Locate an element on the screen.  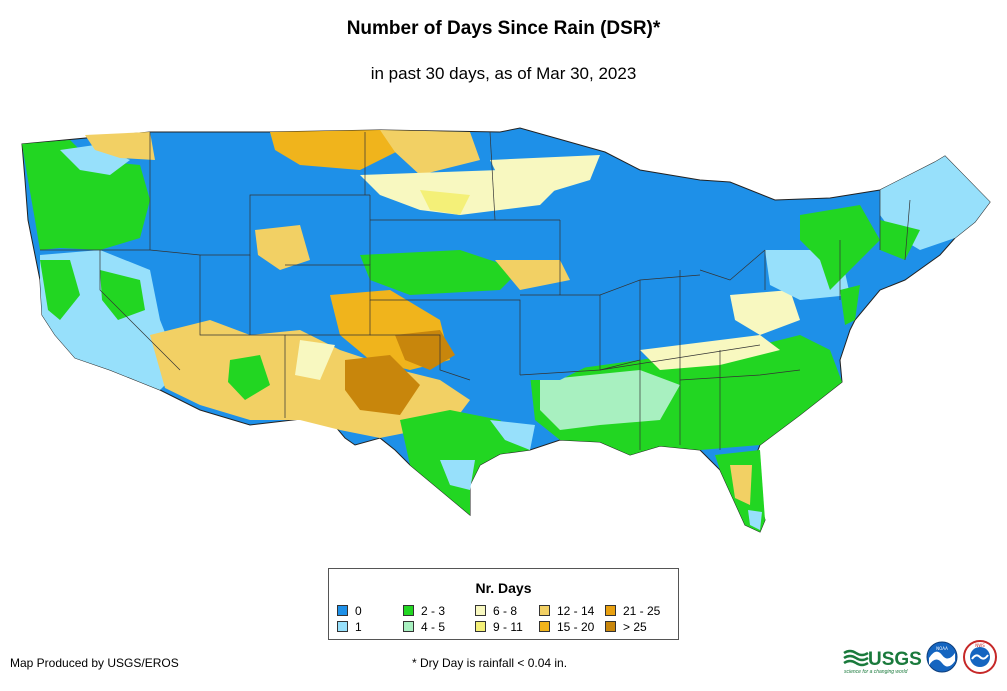
map-title: Number of Days Since Rain (DSR)* is located at coordinates (503, 28).